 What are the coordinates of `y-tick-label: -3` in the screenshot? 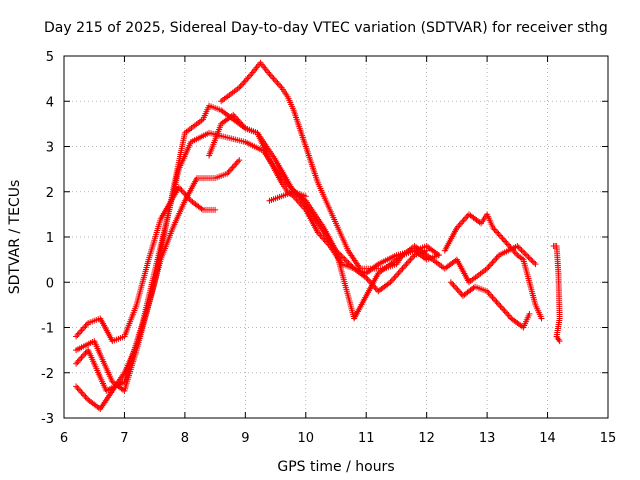 It's located at (47, 419).